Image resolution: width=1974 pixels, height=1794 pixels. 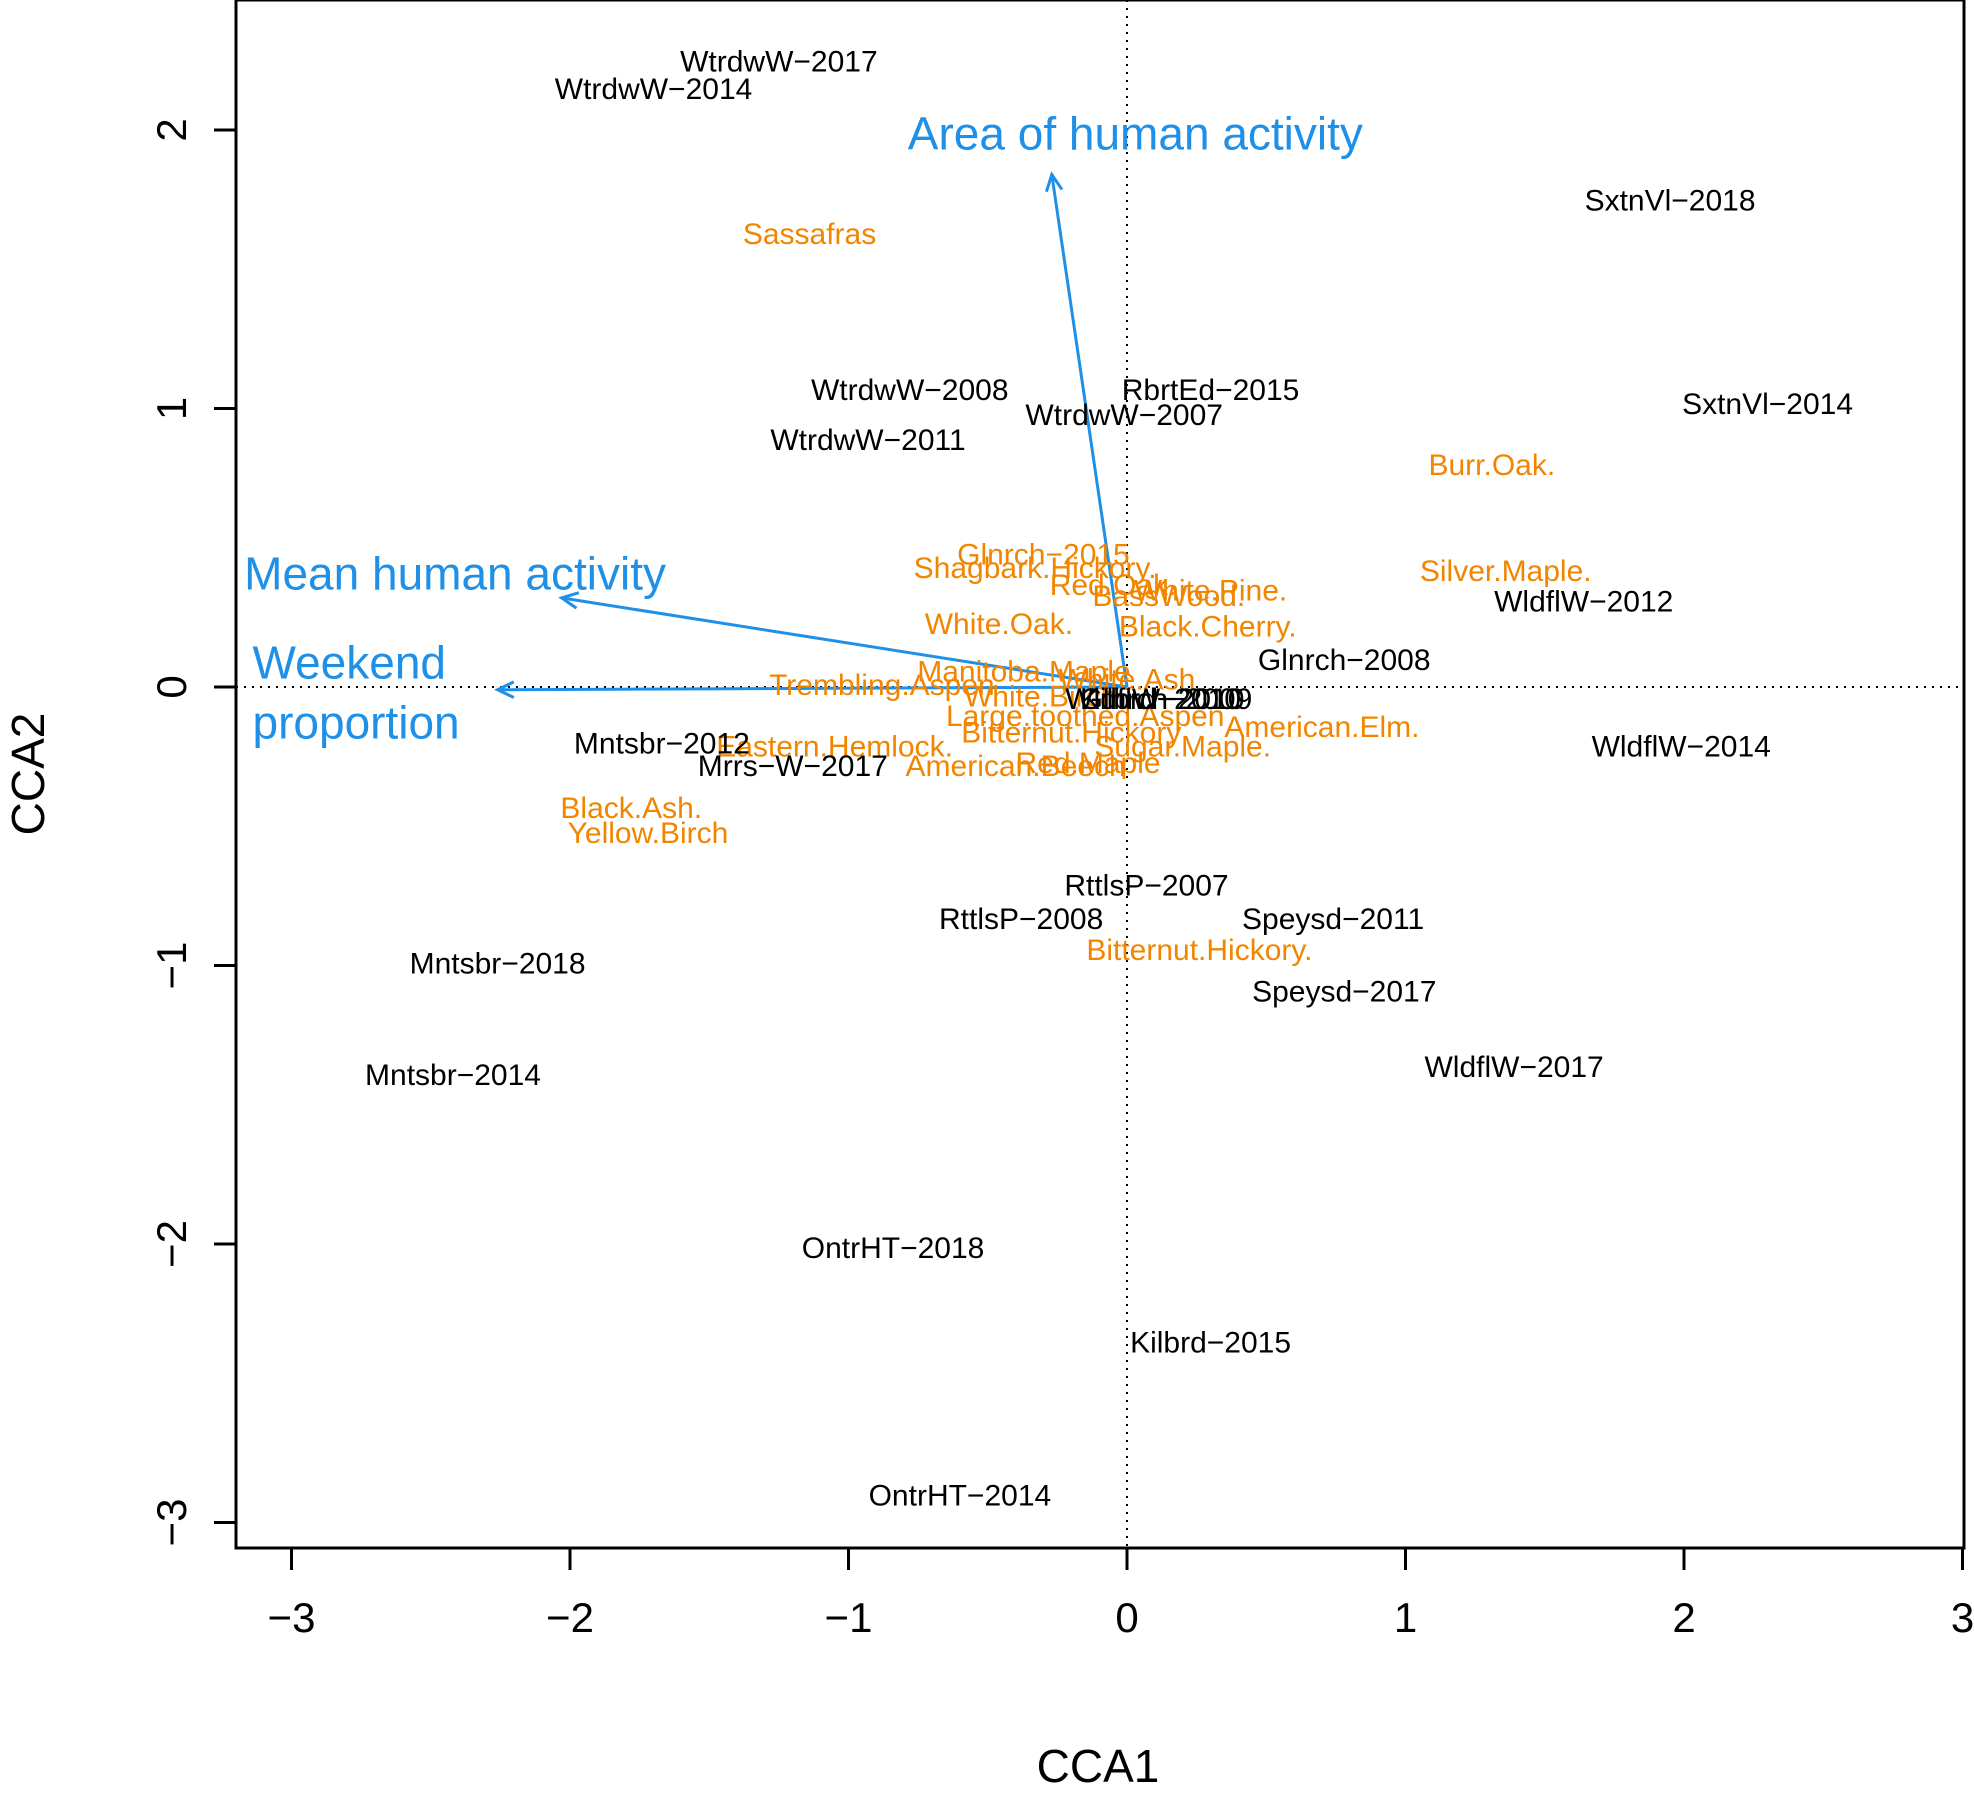 I want to click on species-label: Bitternut.Hickory., so click(x=1199, y=950).